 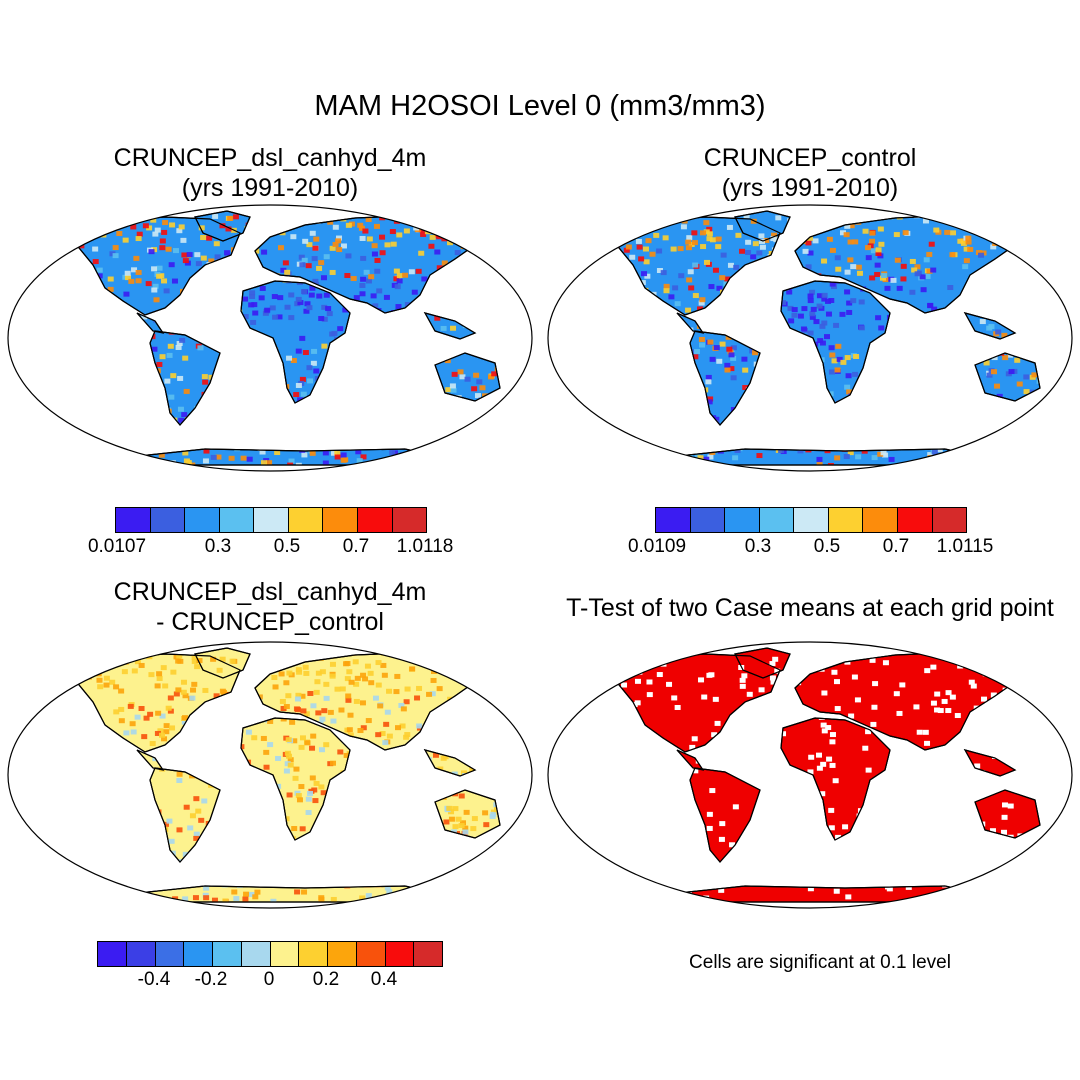 I want to click on land-layer, so click(x=287, y=339).